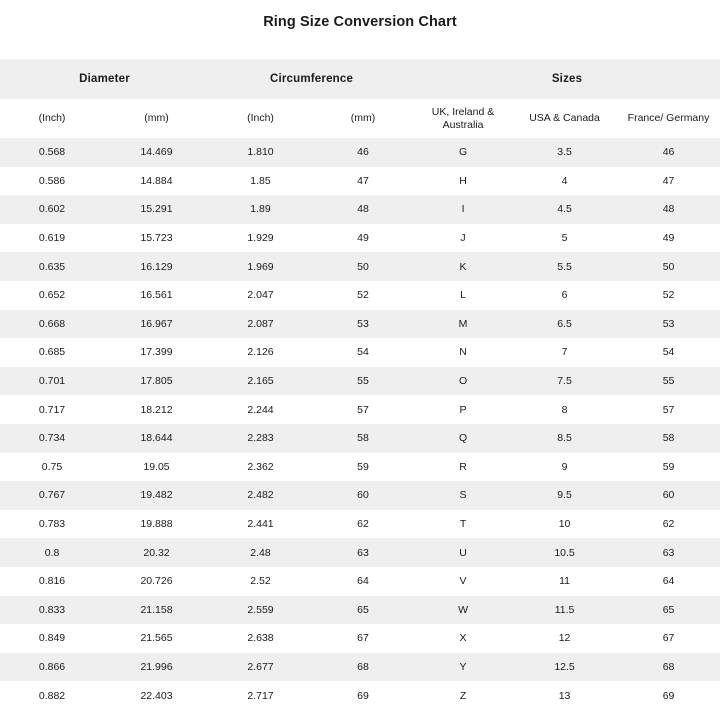 The width and height of the screenshot is (720, 720). Describe the element at coordinates (156, 524) in the screenshot. I see `table-cell: 19.888` at that location.